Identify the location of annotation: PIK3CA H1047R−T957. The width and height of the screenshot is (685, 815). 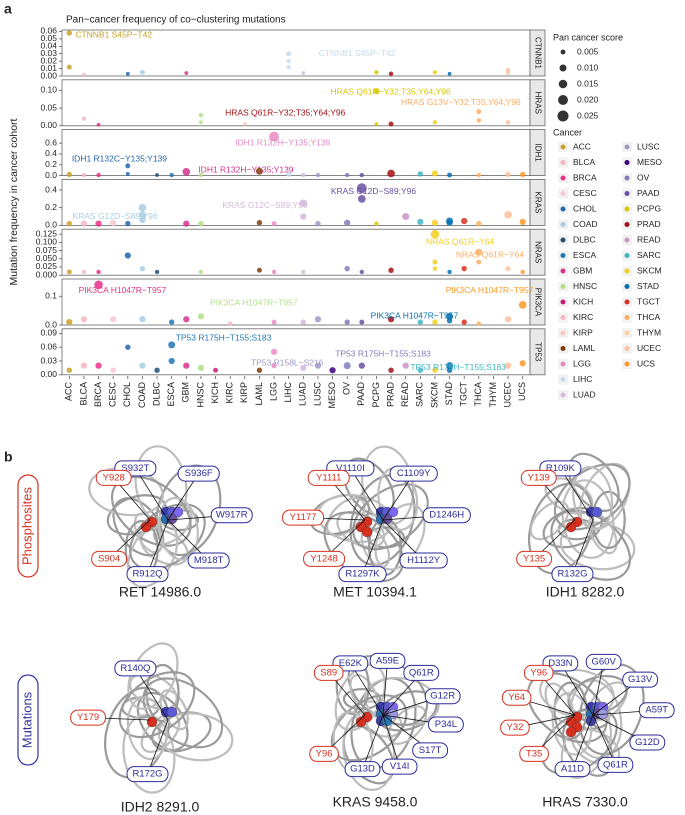
(415, 316).